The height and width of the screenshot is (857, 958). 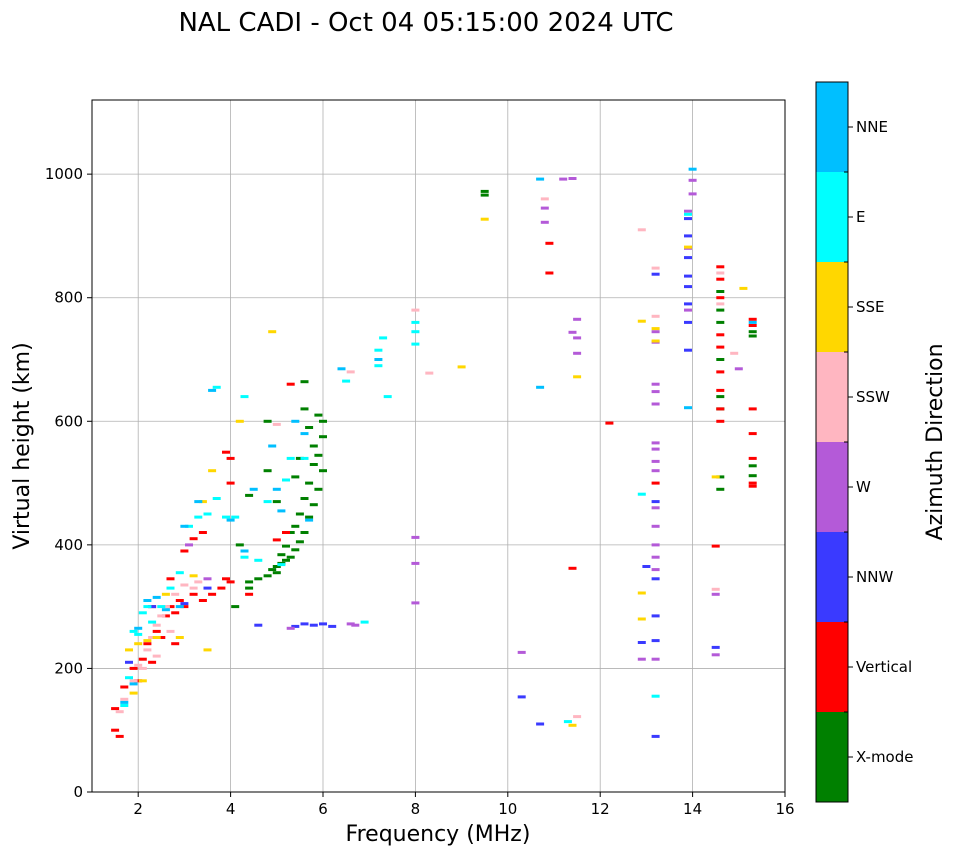 I want to click on colorbar-label: Azimuth Direction, so click(x=935, y=441).